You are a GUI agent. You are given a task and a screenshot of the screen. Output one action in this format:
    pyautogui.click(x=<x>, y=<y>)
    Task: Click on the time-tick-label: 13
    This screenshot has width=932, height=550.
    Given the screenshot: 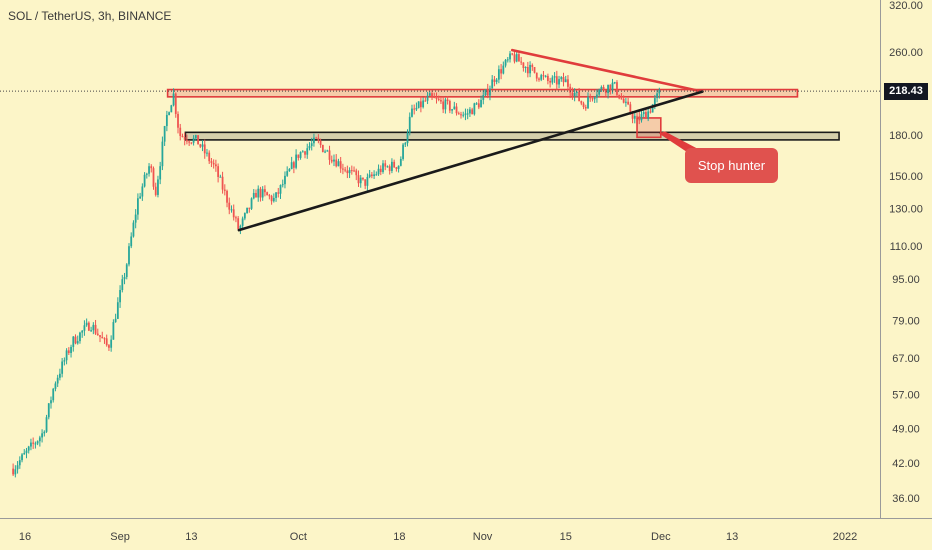 What is the action you would take?
    pyautogui.click(x=732, y=537)
    